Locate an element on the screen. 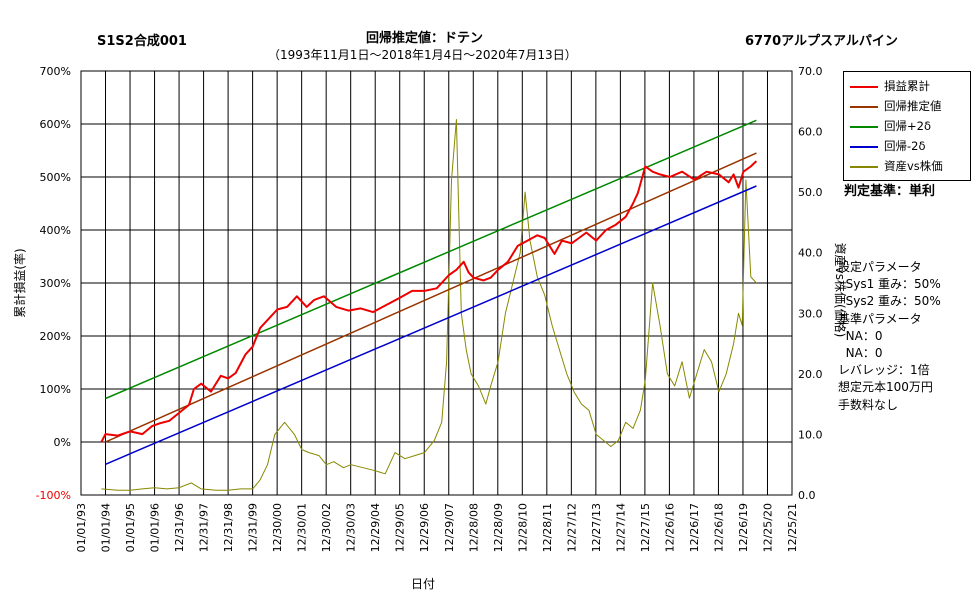 Image resolution: width=977 pixels, height=600 pixels. parameter-line: 基準パラメータ is located at coordinates (880, 318).